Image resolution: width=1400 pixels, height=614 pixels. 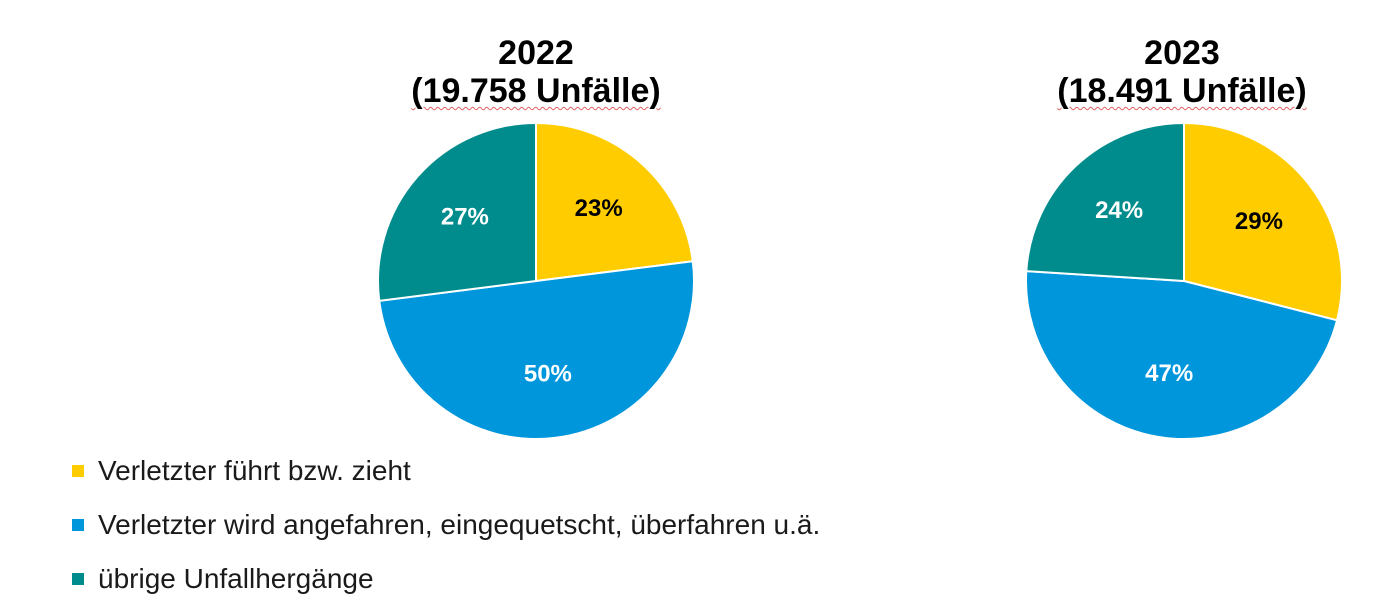 I want to click on legend-item: übrige Unfallhergänge, so click(x=446, y=579).